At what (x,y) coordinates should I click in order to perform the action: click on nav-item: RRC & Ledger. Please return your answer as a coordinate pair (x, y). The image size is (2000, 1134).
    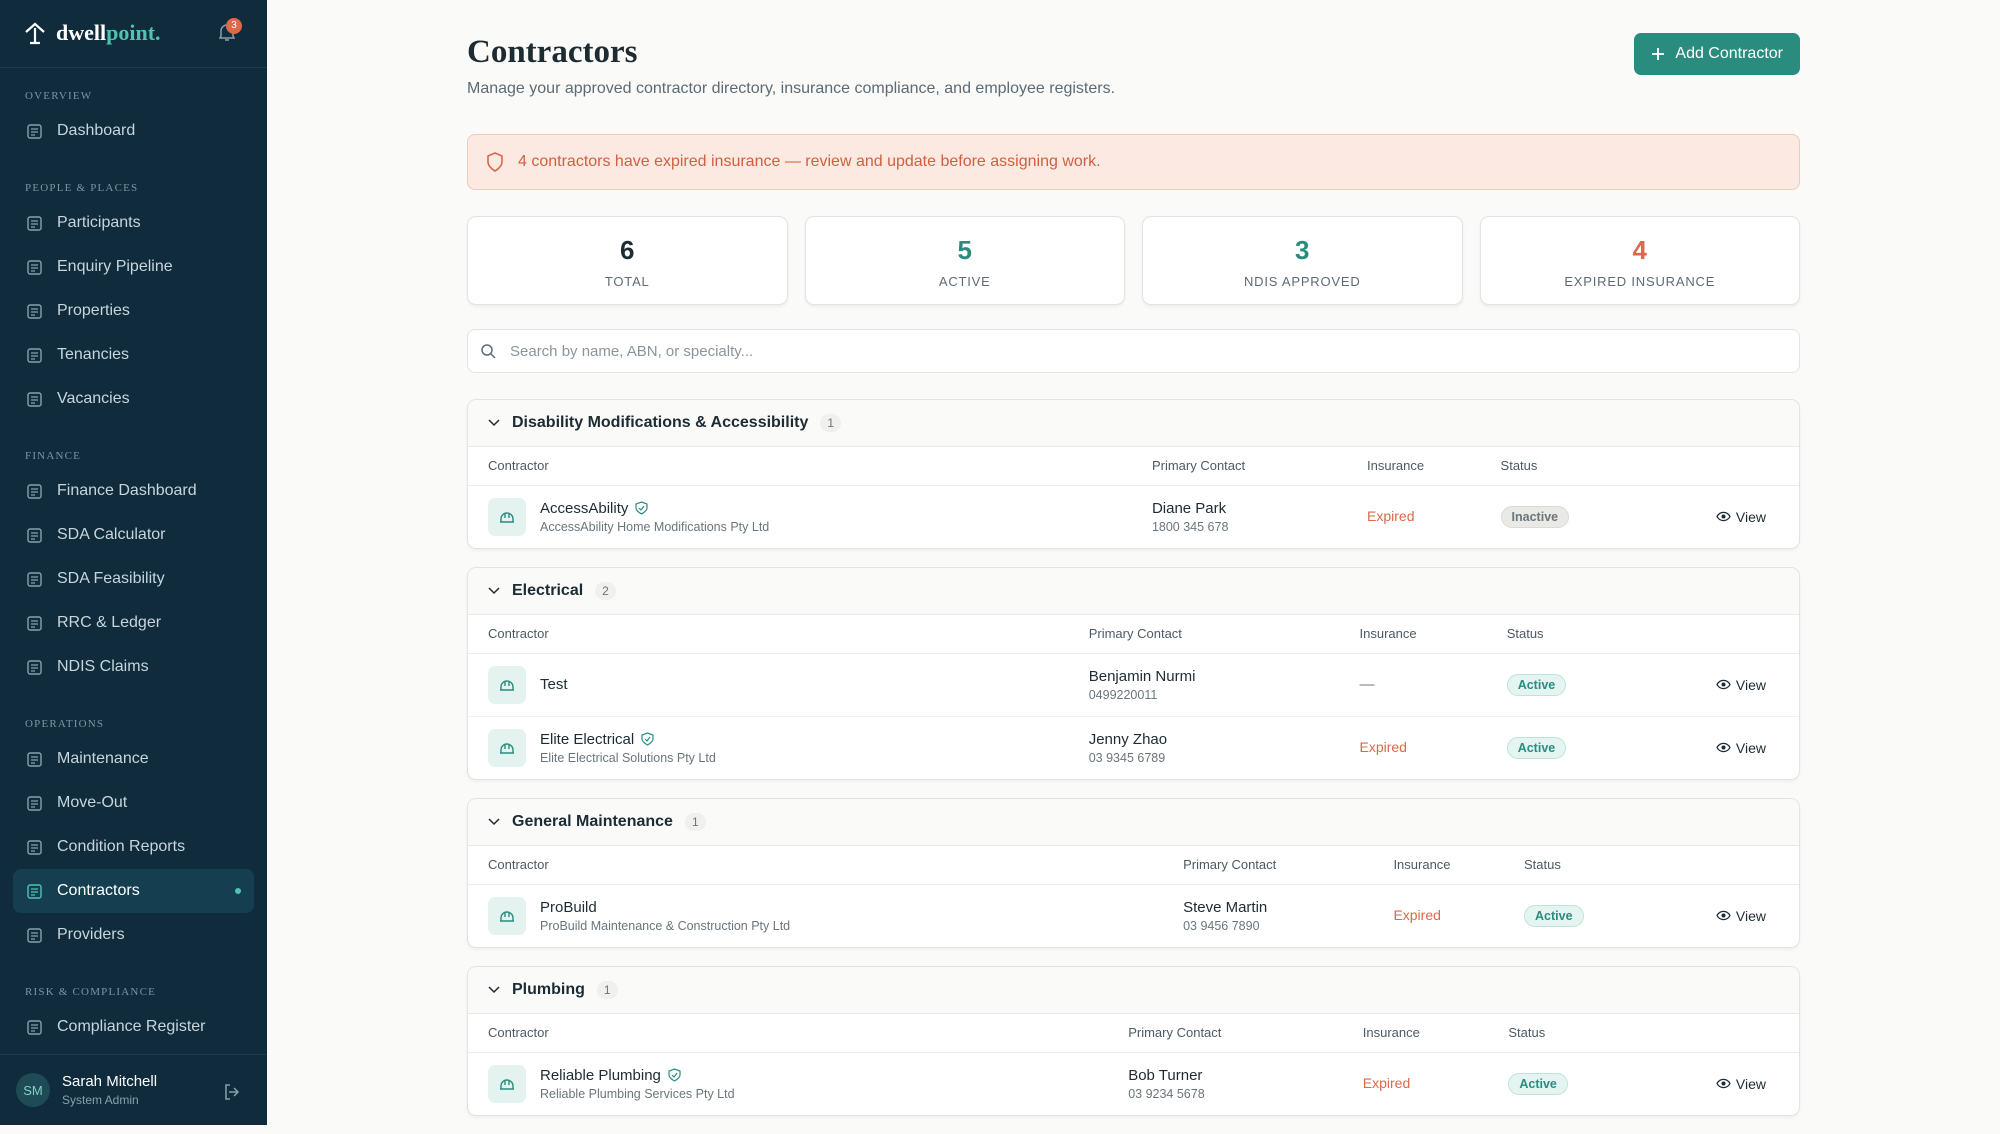
    Looking at the image, I should click on (133, 623).